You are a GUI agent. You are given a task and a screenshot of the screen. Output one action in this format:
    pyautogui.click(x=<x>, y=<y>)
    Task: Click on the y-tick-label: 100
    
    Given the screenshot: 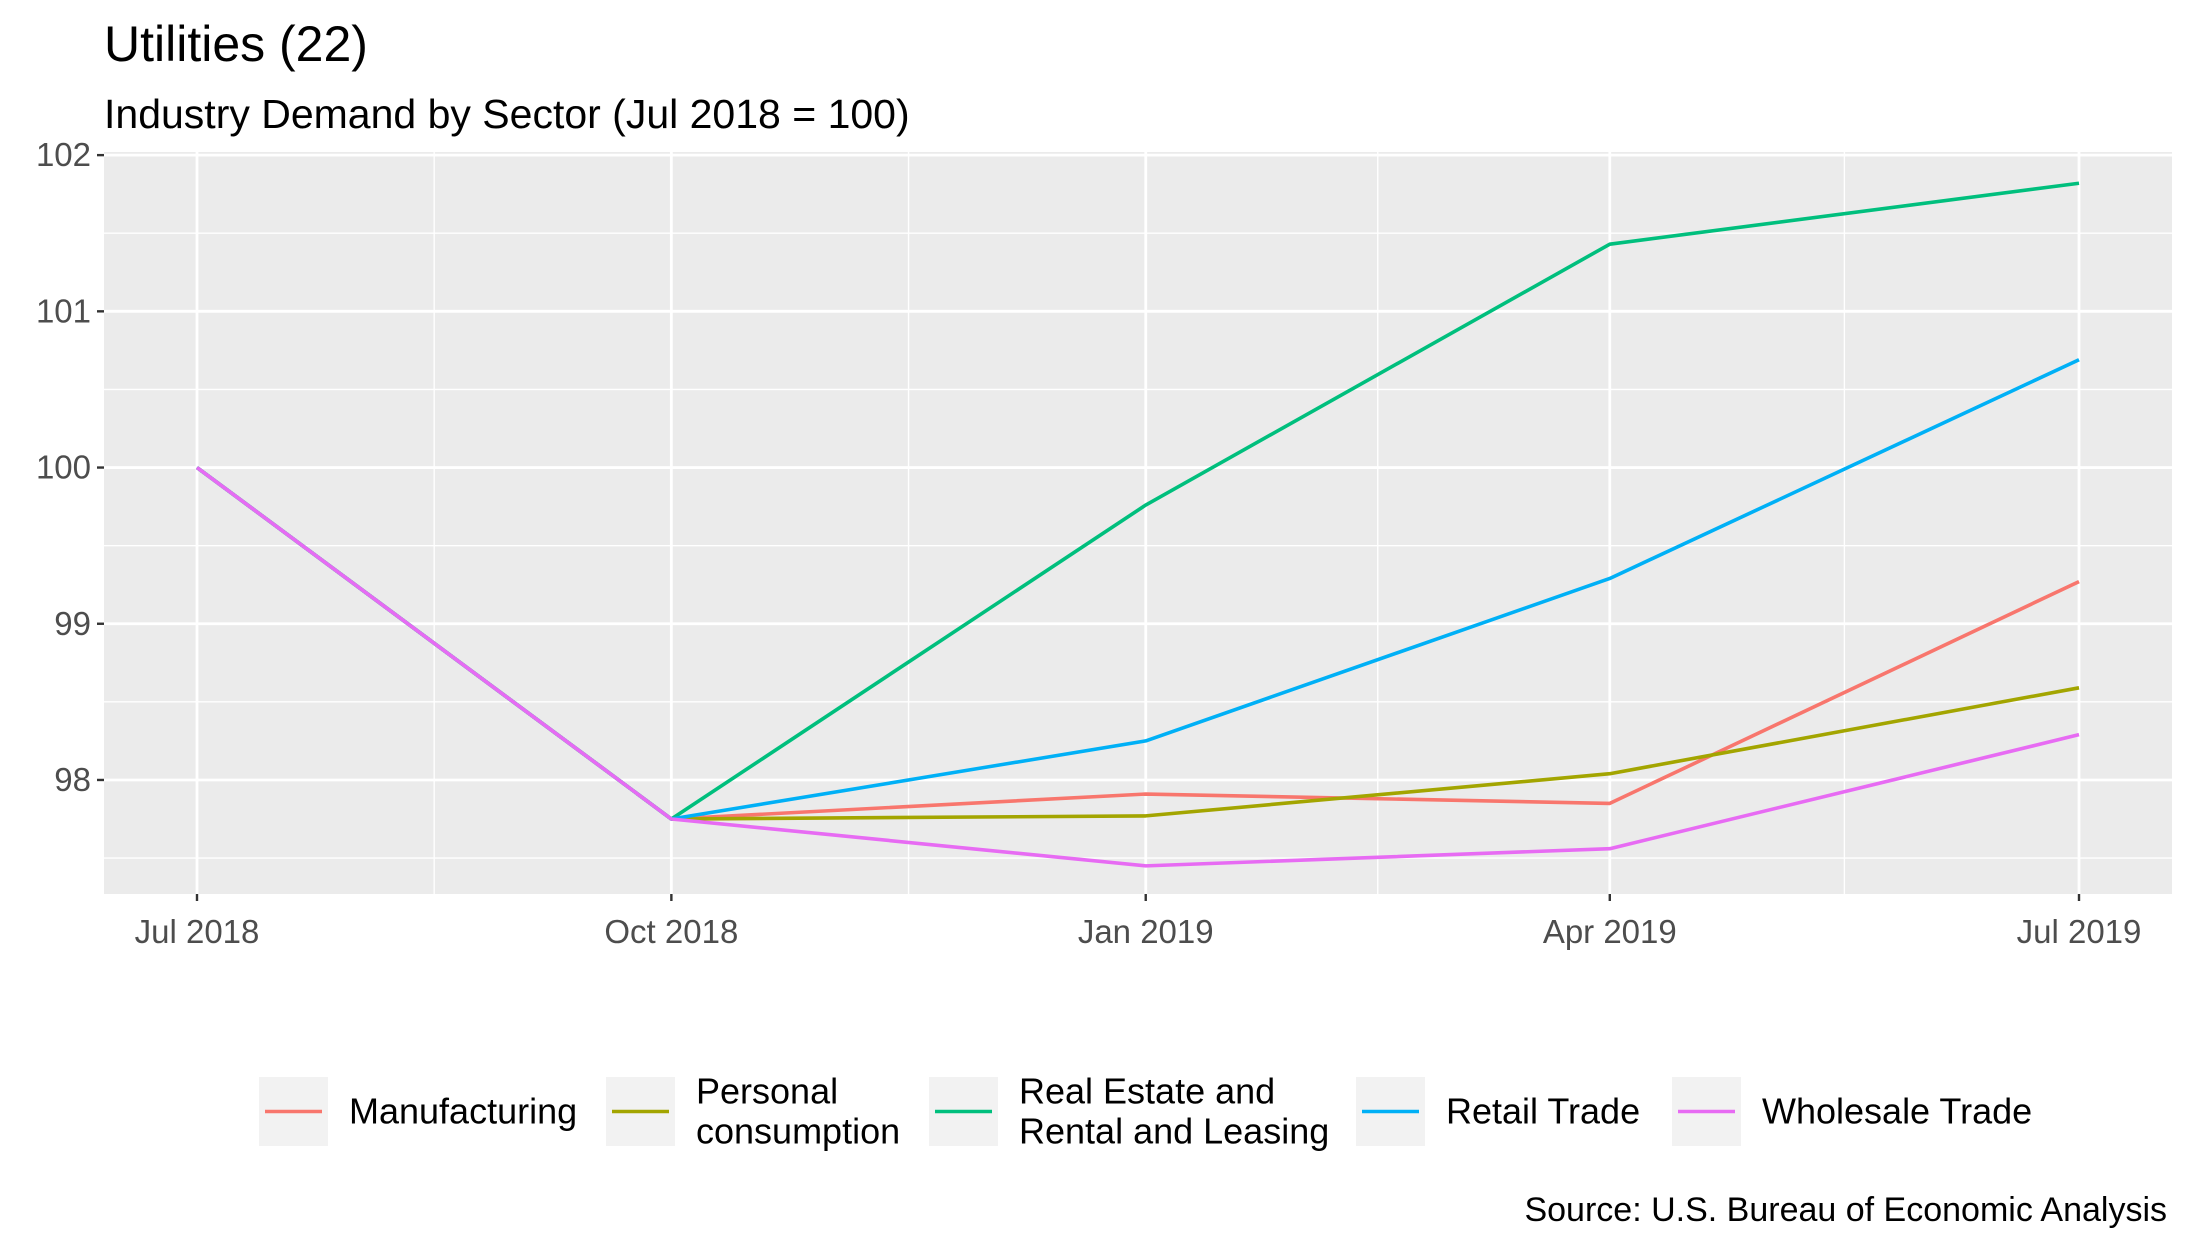 What is the action you would take?
    pyautogui.click(x=63, y=467)
    